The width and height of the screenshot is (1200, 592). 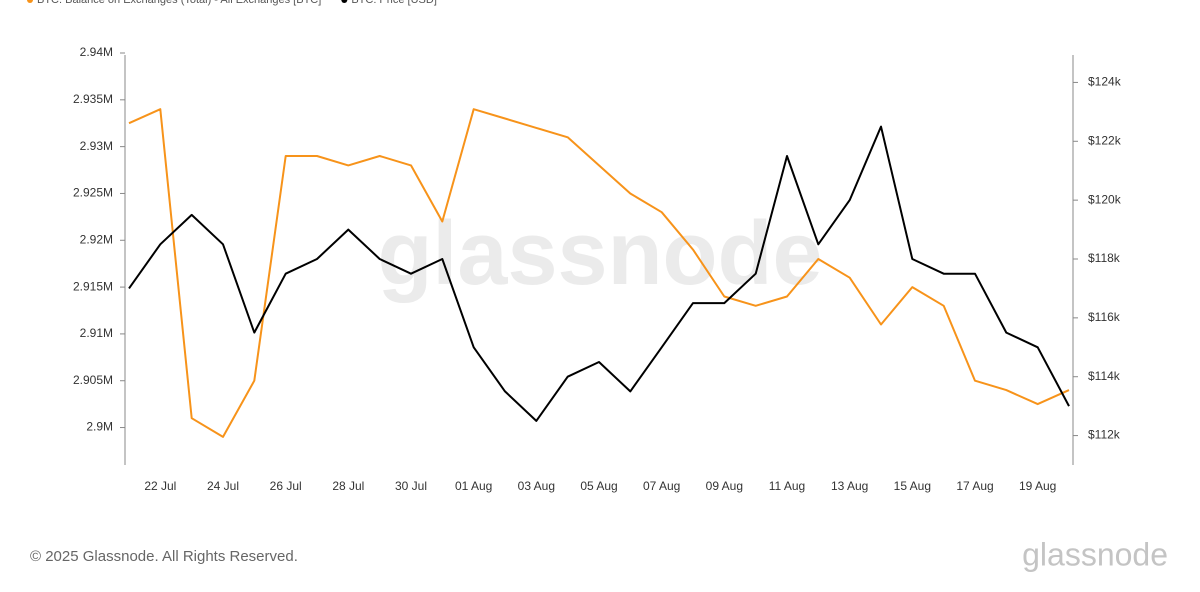 I want to click on y-tick-label: 2.935M, so click(x=93, y=99).